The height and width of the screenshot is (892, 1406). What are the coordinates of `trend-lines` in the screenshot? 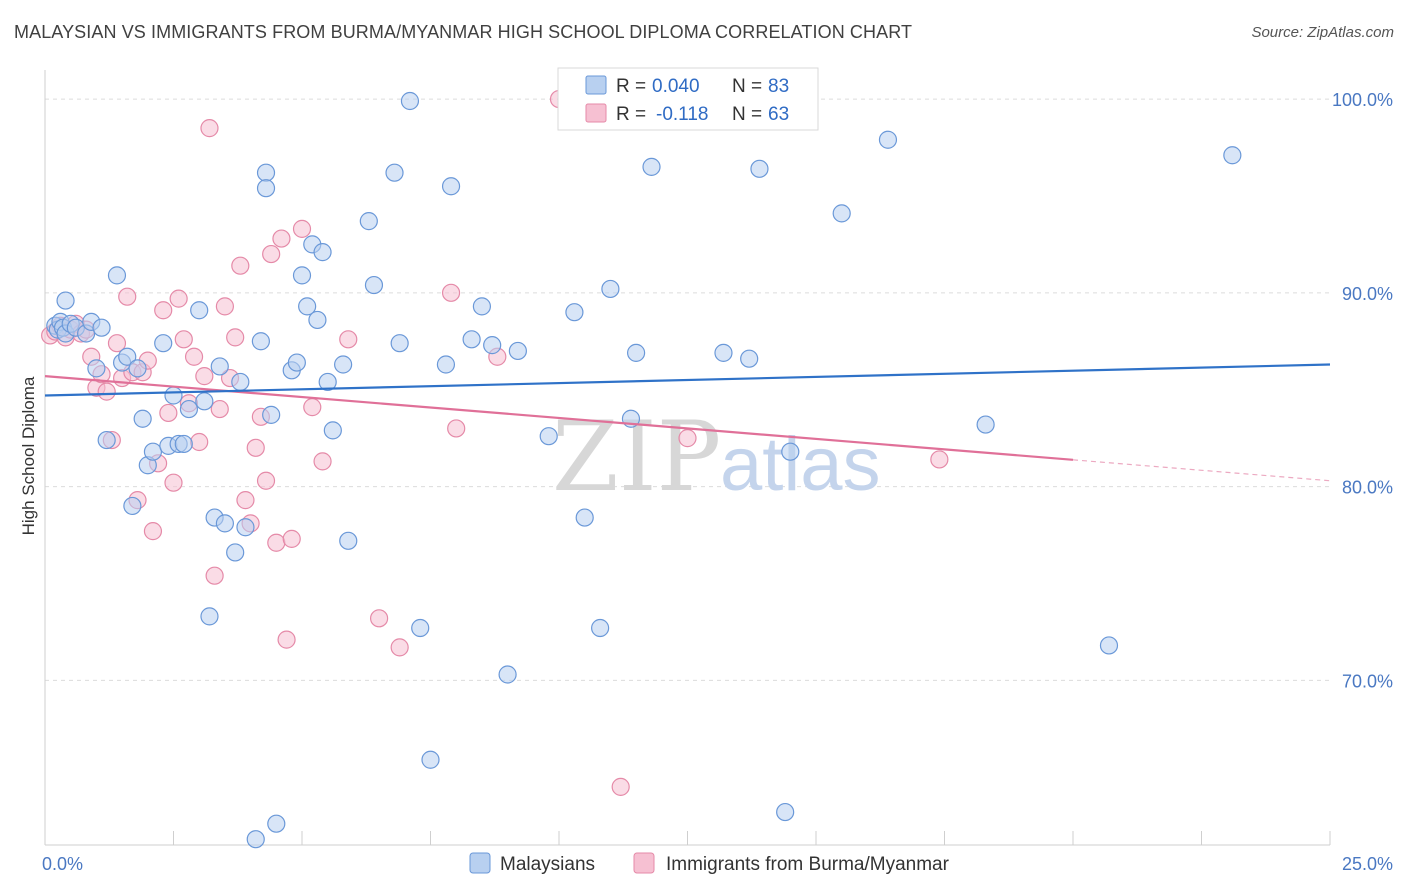 It's located at (687, 422).